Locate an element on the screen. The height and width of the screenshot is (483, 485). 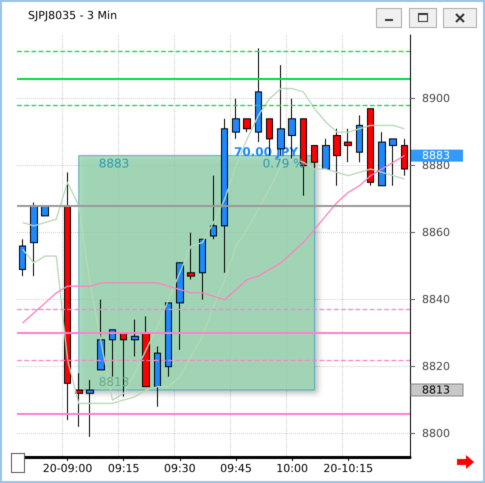
x-tick-label: 10:00 is located at coordinates (292, 468).